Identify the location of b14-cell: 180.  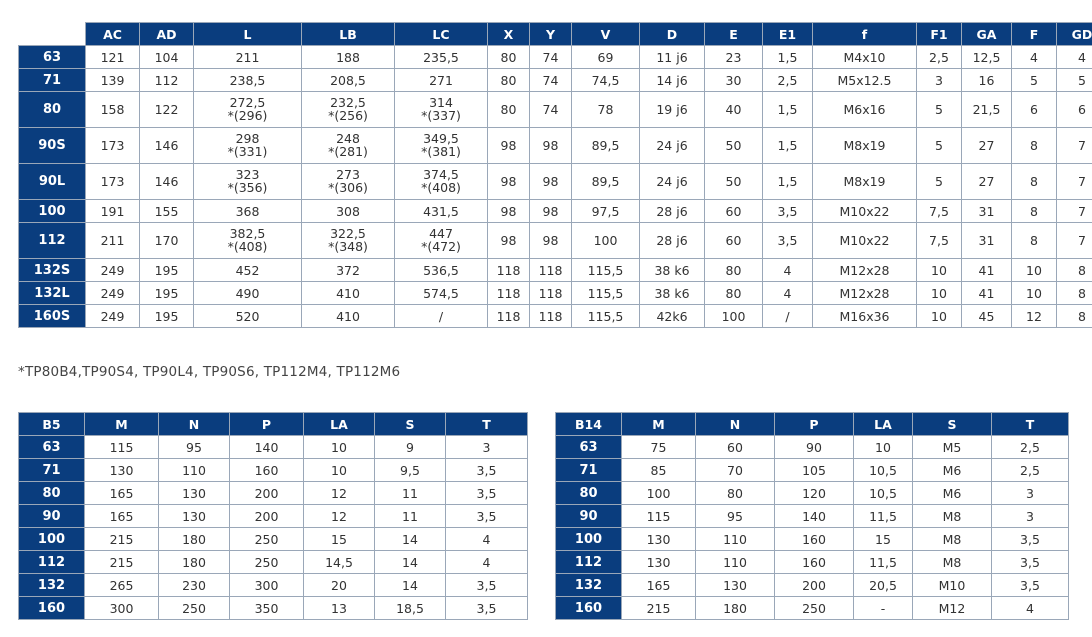
(735, 608).